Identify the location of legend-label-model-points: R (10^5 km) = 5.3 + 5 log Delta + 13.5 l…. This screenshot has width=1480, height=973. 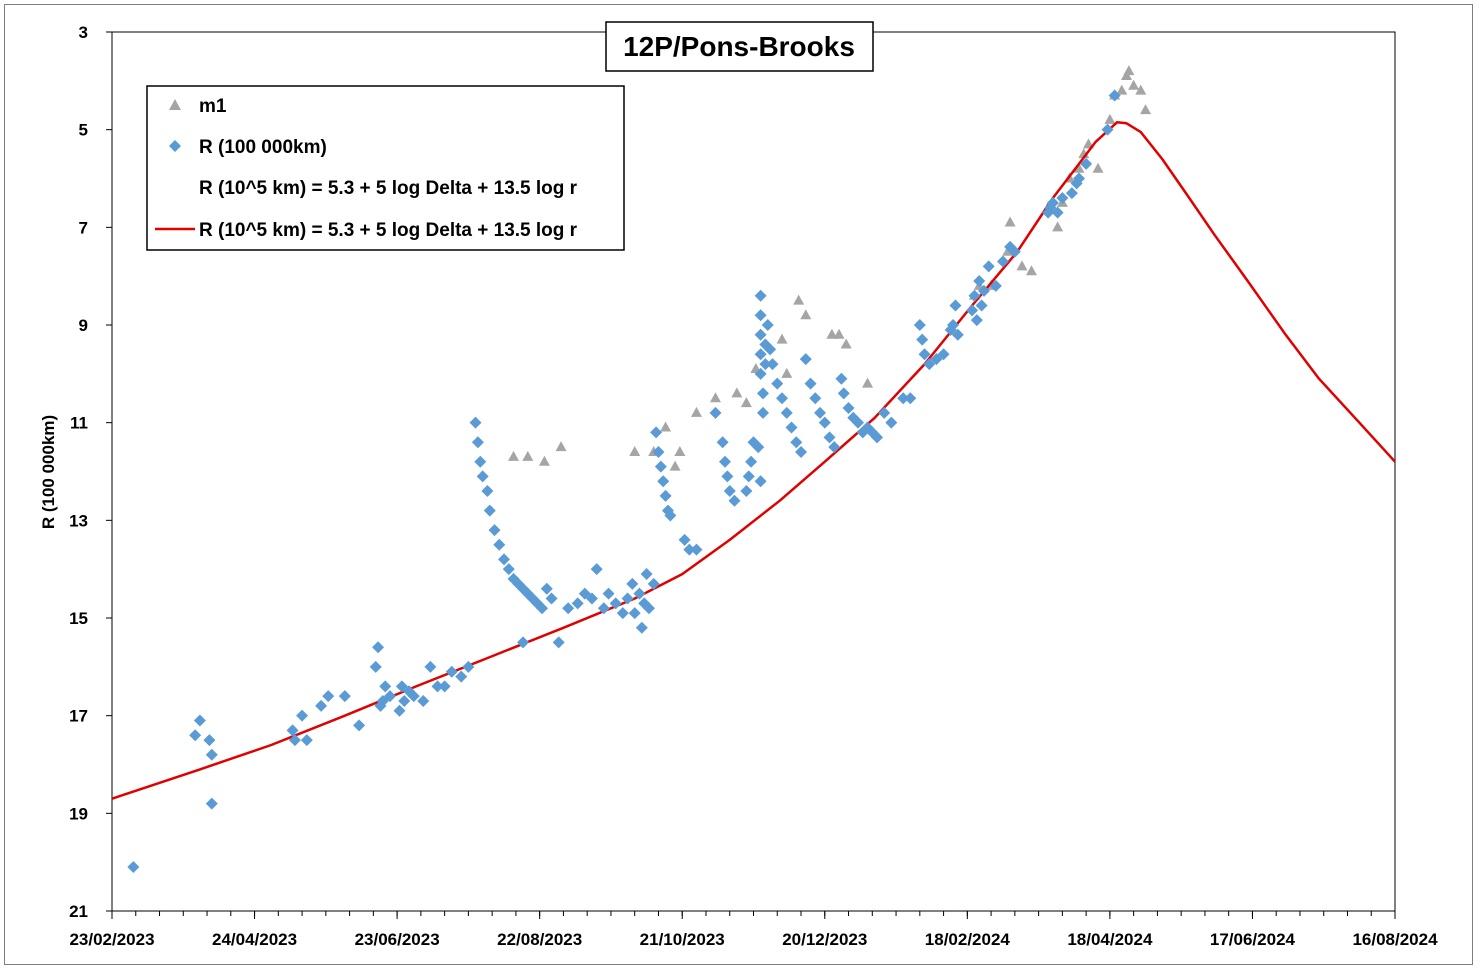
(388, 188).